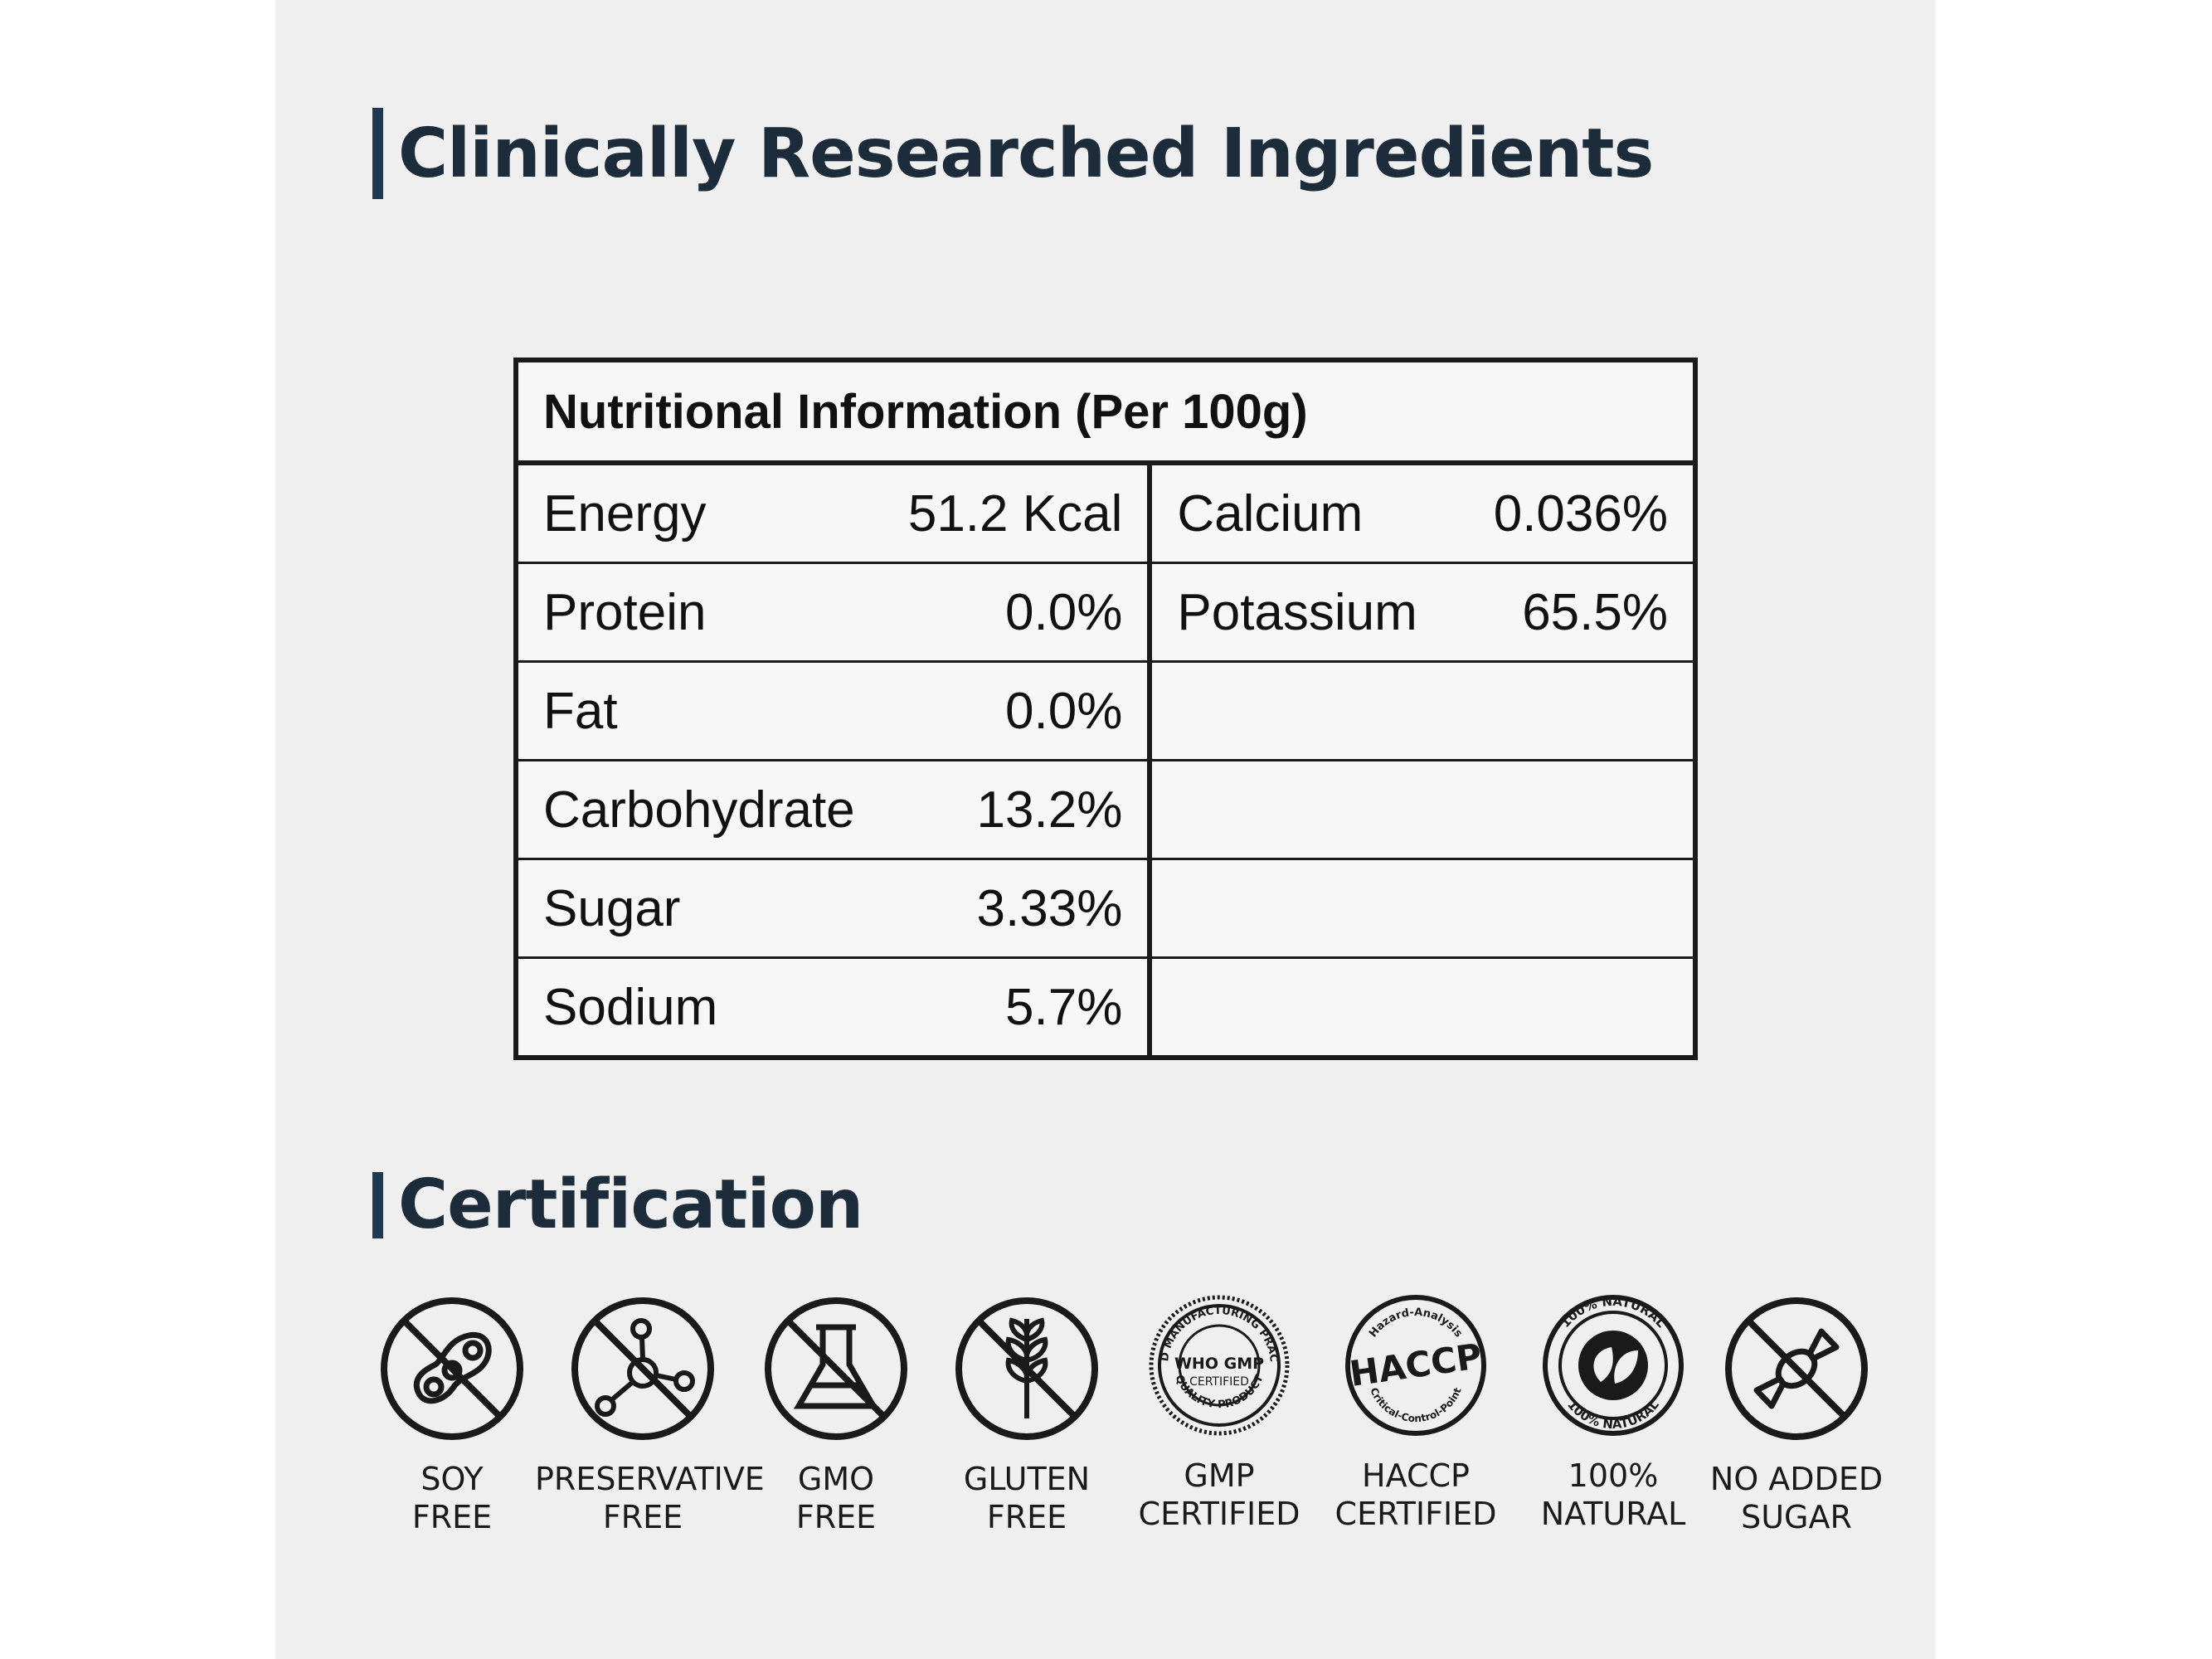 The width and height of the screenshot is (2212, 1659). I want to click on nutrient-name: Protein, so click(625, 612).